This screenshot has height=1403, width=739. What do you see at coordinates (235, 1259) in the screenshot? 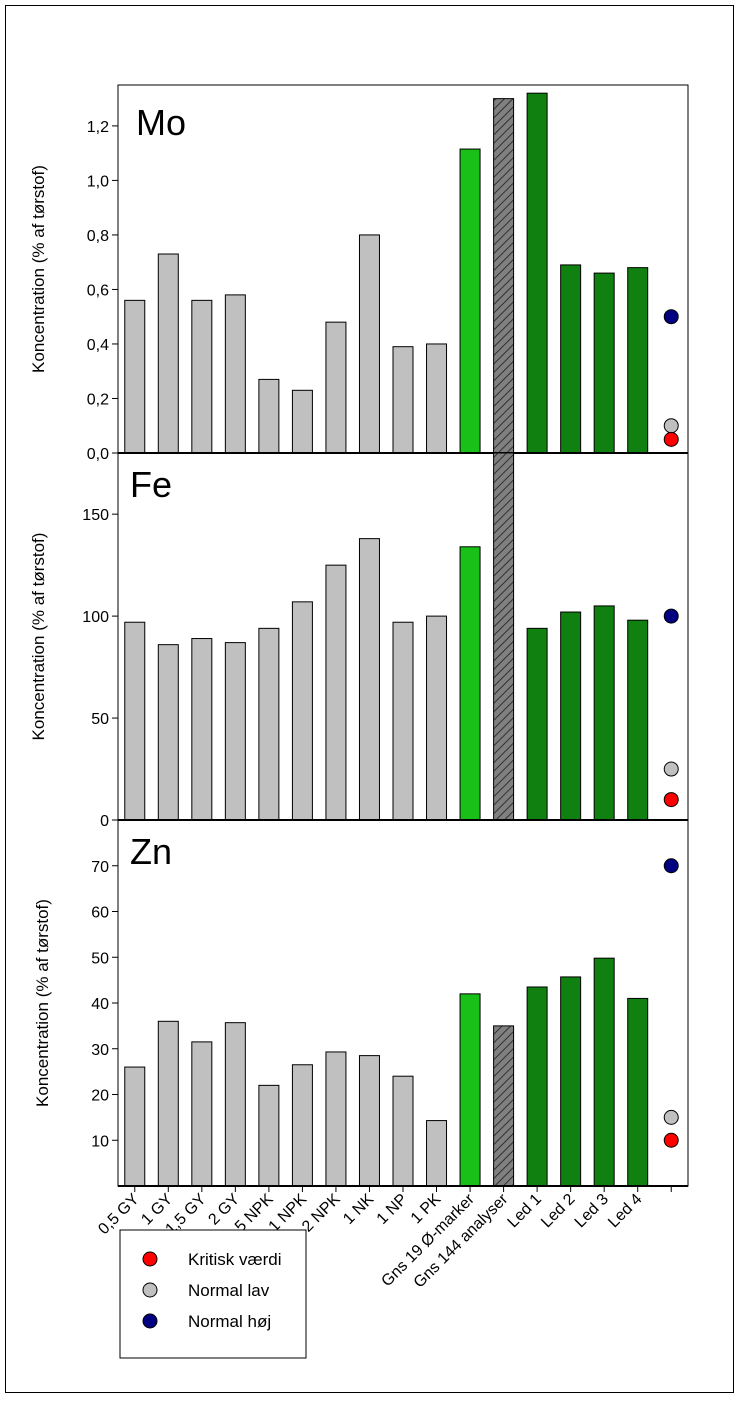
I see `legend-label: Kritisk værdi` at bounding box center [235, 1259].